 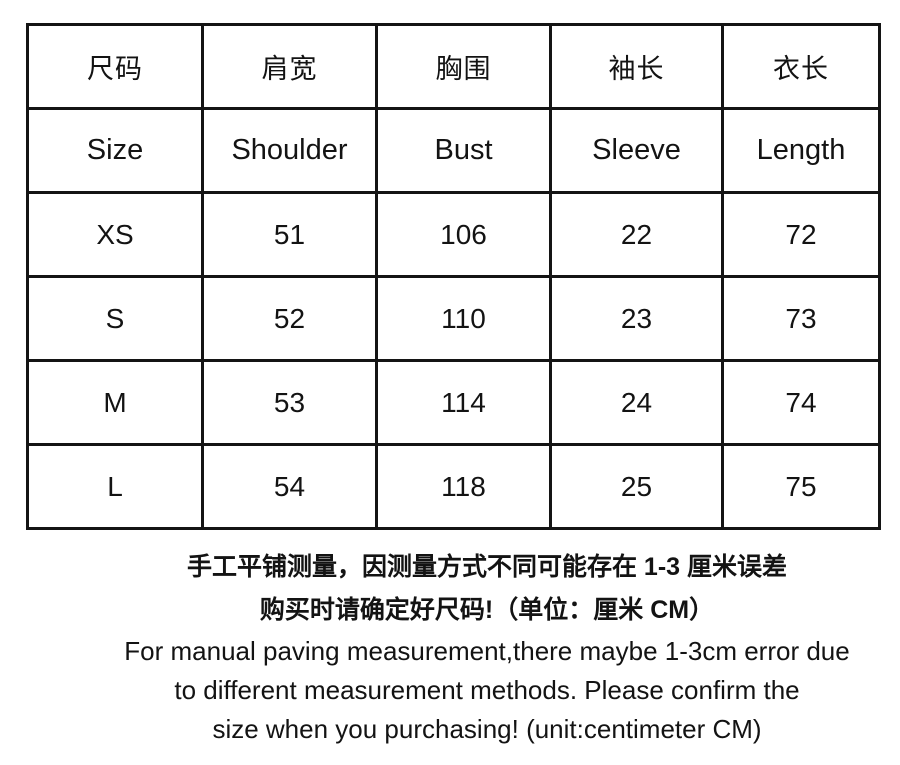 What do you see at coordinates (115, 66) in the screenshot?
I see `header-cell-cn-size: 尺码` at bounding box center [115, 66].